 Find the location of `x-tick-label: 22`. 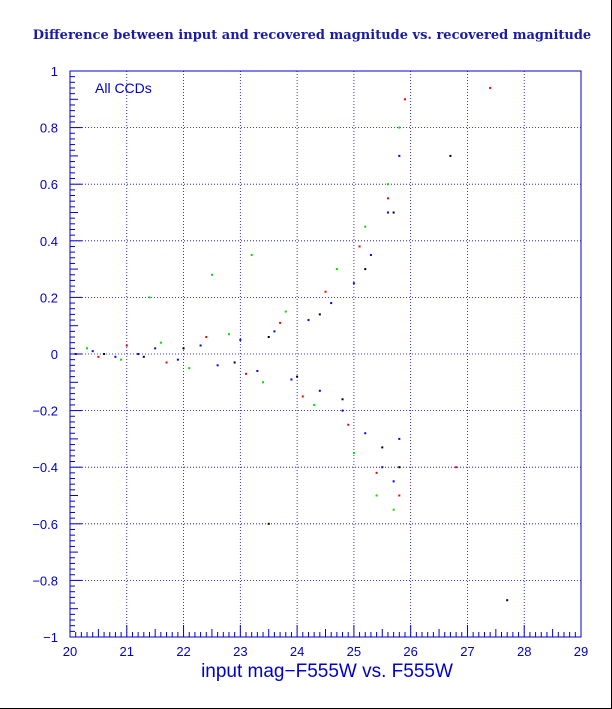

x-tick-label: 22 is located at coordinates (183, 651).